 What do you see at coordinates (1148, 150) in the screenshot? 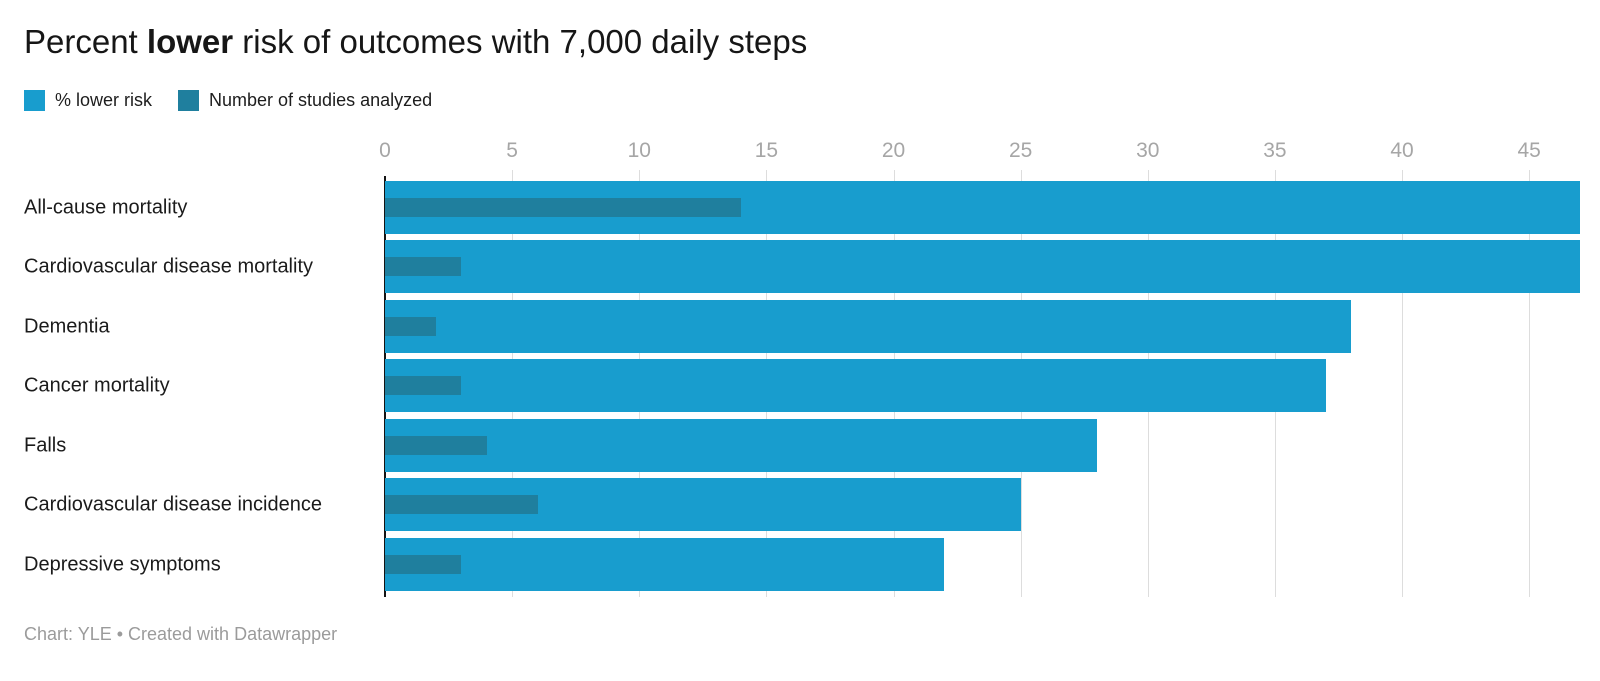
I see `x-tick-label: 30` at bounding box center [1148, 150].